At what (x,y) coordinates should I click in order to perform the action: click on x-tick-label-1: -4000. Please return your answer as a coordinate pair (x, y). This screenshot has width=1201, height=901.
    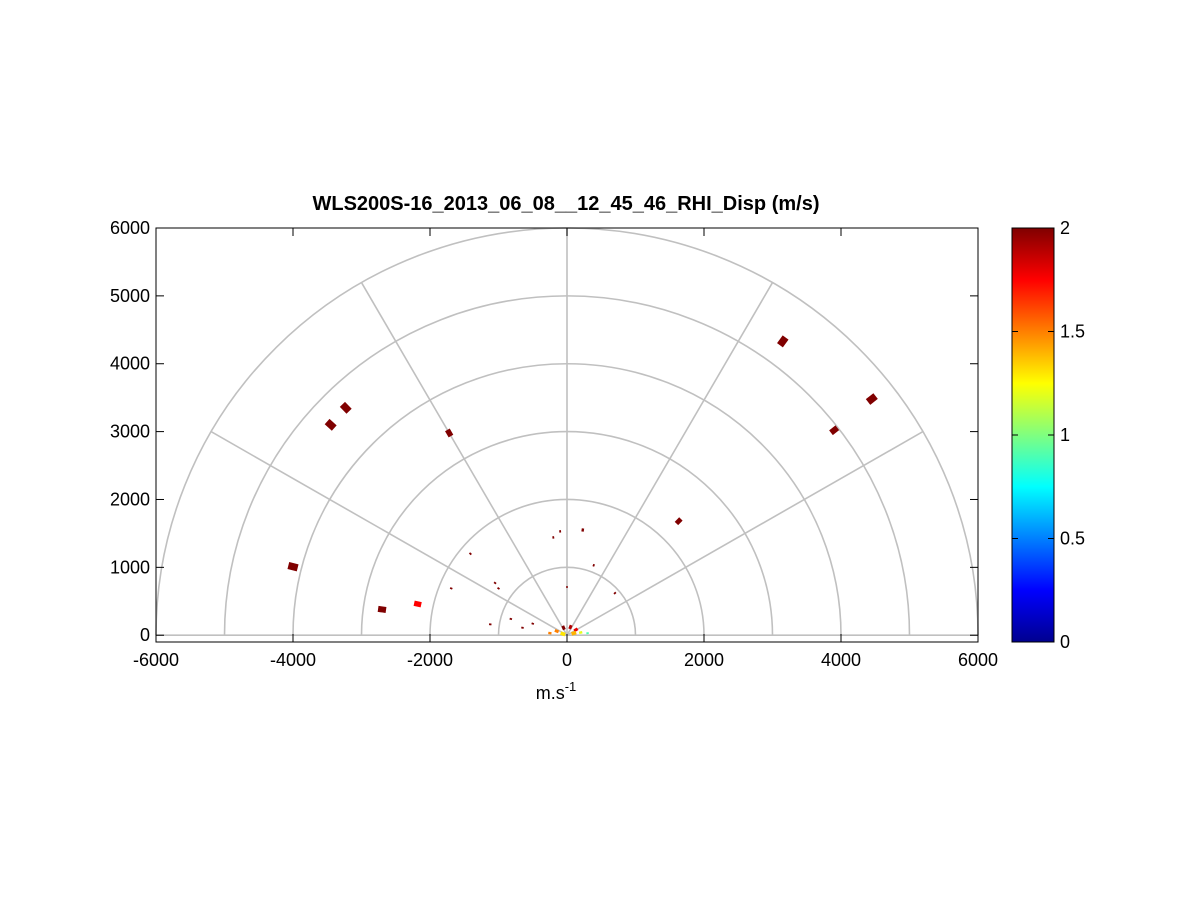
    Looking at the image, I should click on (293, 660).